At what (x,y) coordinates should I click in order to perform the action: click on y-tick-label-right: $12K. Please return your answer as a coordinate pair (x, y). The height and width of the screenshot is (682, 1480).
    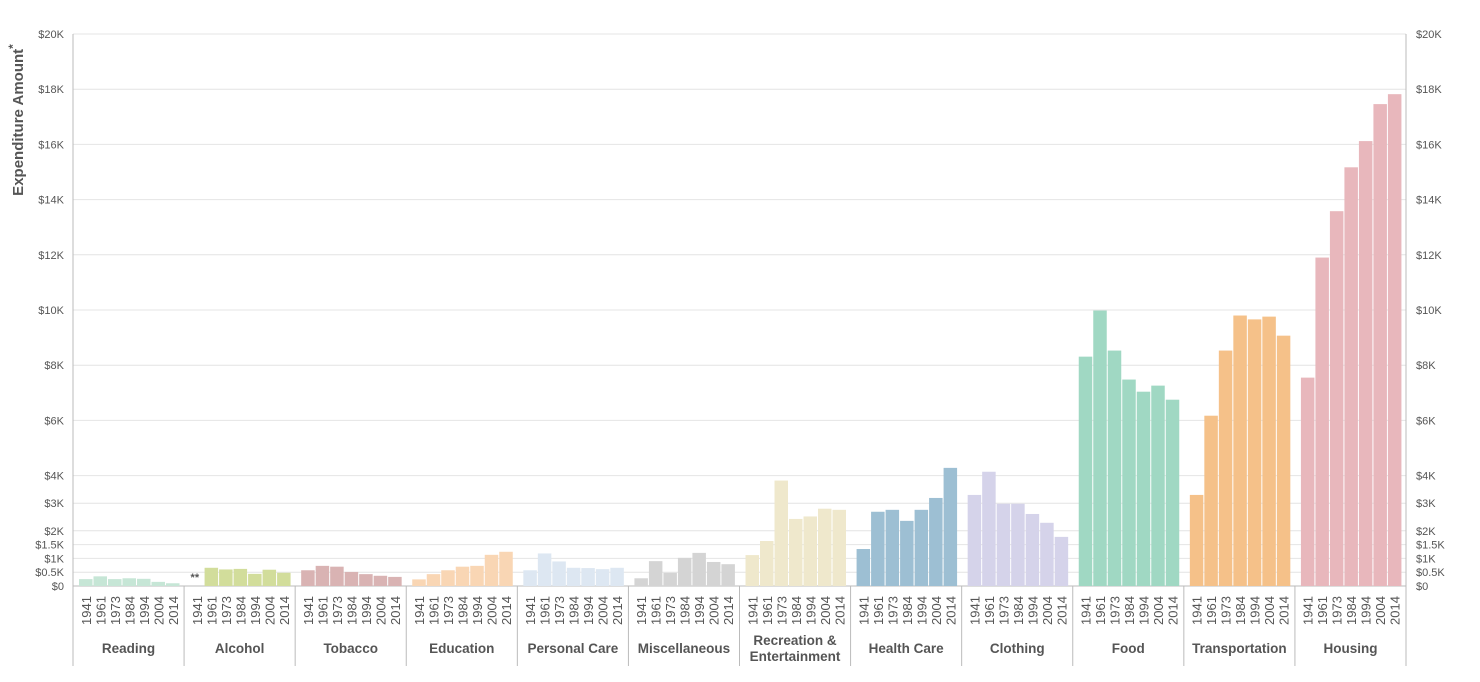
    Looking at the image, I should click on (1429, 256).